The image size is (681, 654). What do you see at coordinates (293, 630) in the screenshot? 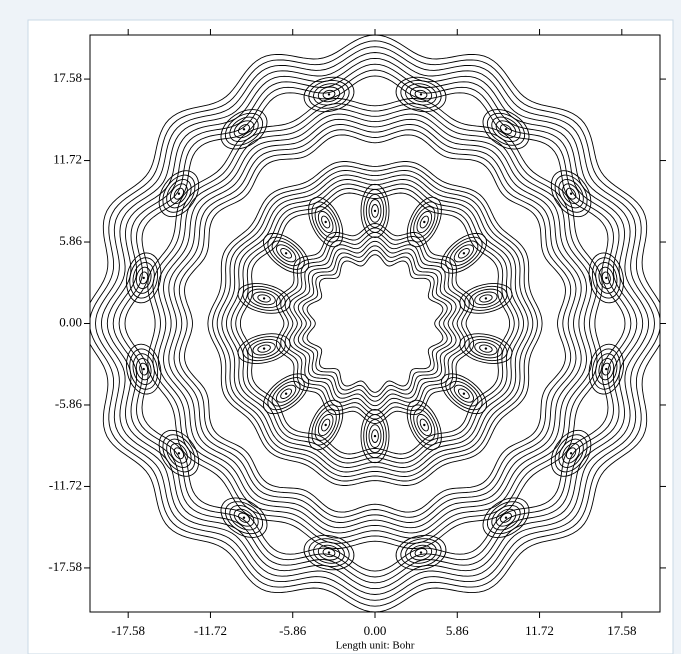
I see `x-tick-label: -5.86` at bounding box center [293, 630].